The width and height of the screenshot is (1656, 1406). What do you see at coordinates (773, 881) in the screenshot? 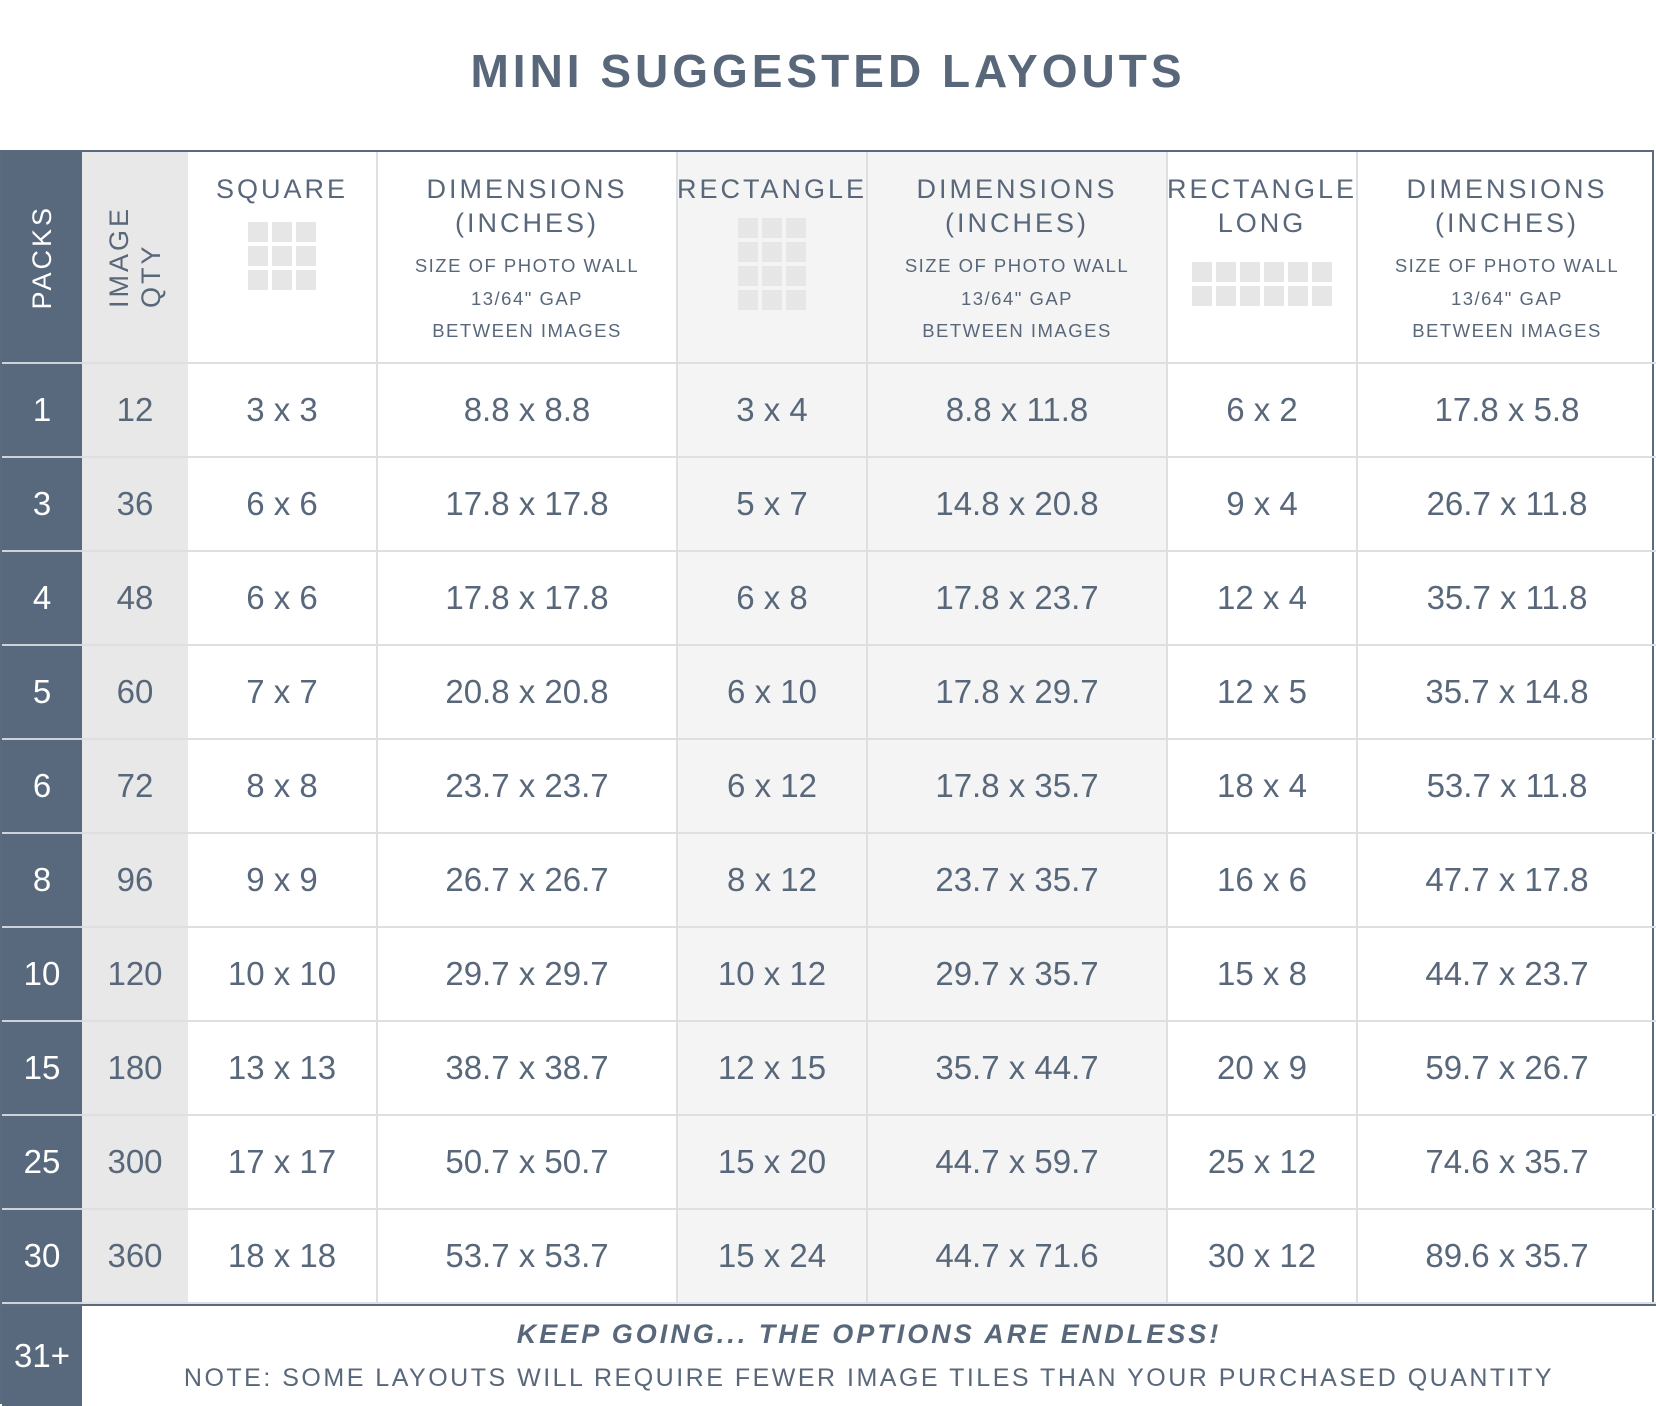
I see `rectangle-layout-cell: 8 x 12` at bounding box center [773, 881].